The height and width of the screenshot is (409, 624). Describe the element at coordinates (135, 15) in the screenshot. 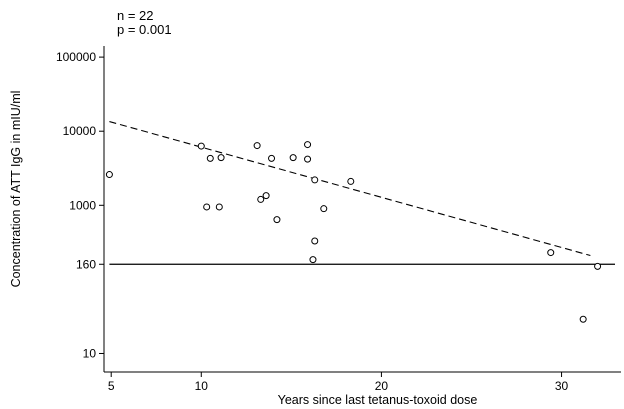

I see `annotation-n: n = 22` at that location.